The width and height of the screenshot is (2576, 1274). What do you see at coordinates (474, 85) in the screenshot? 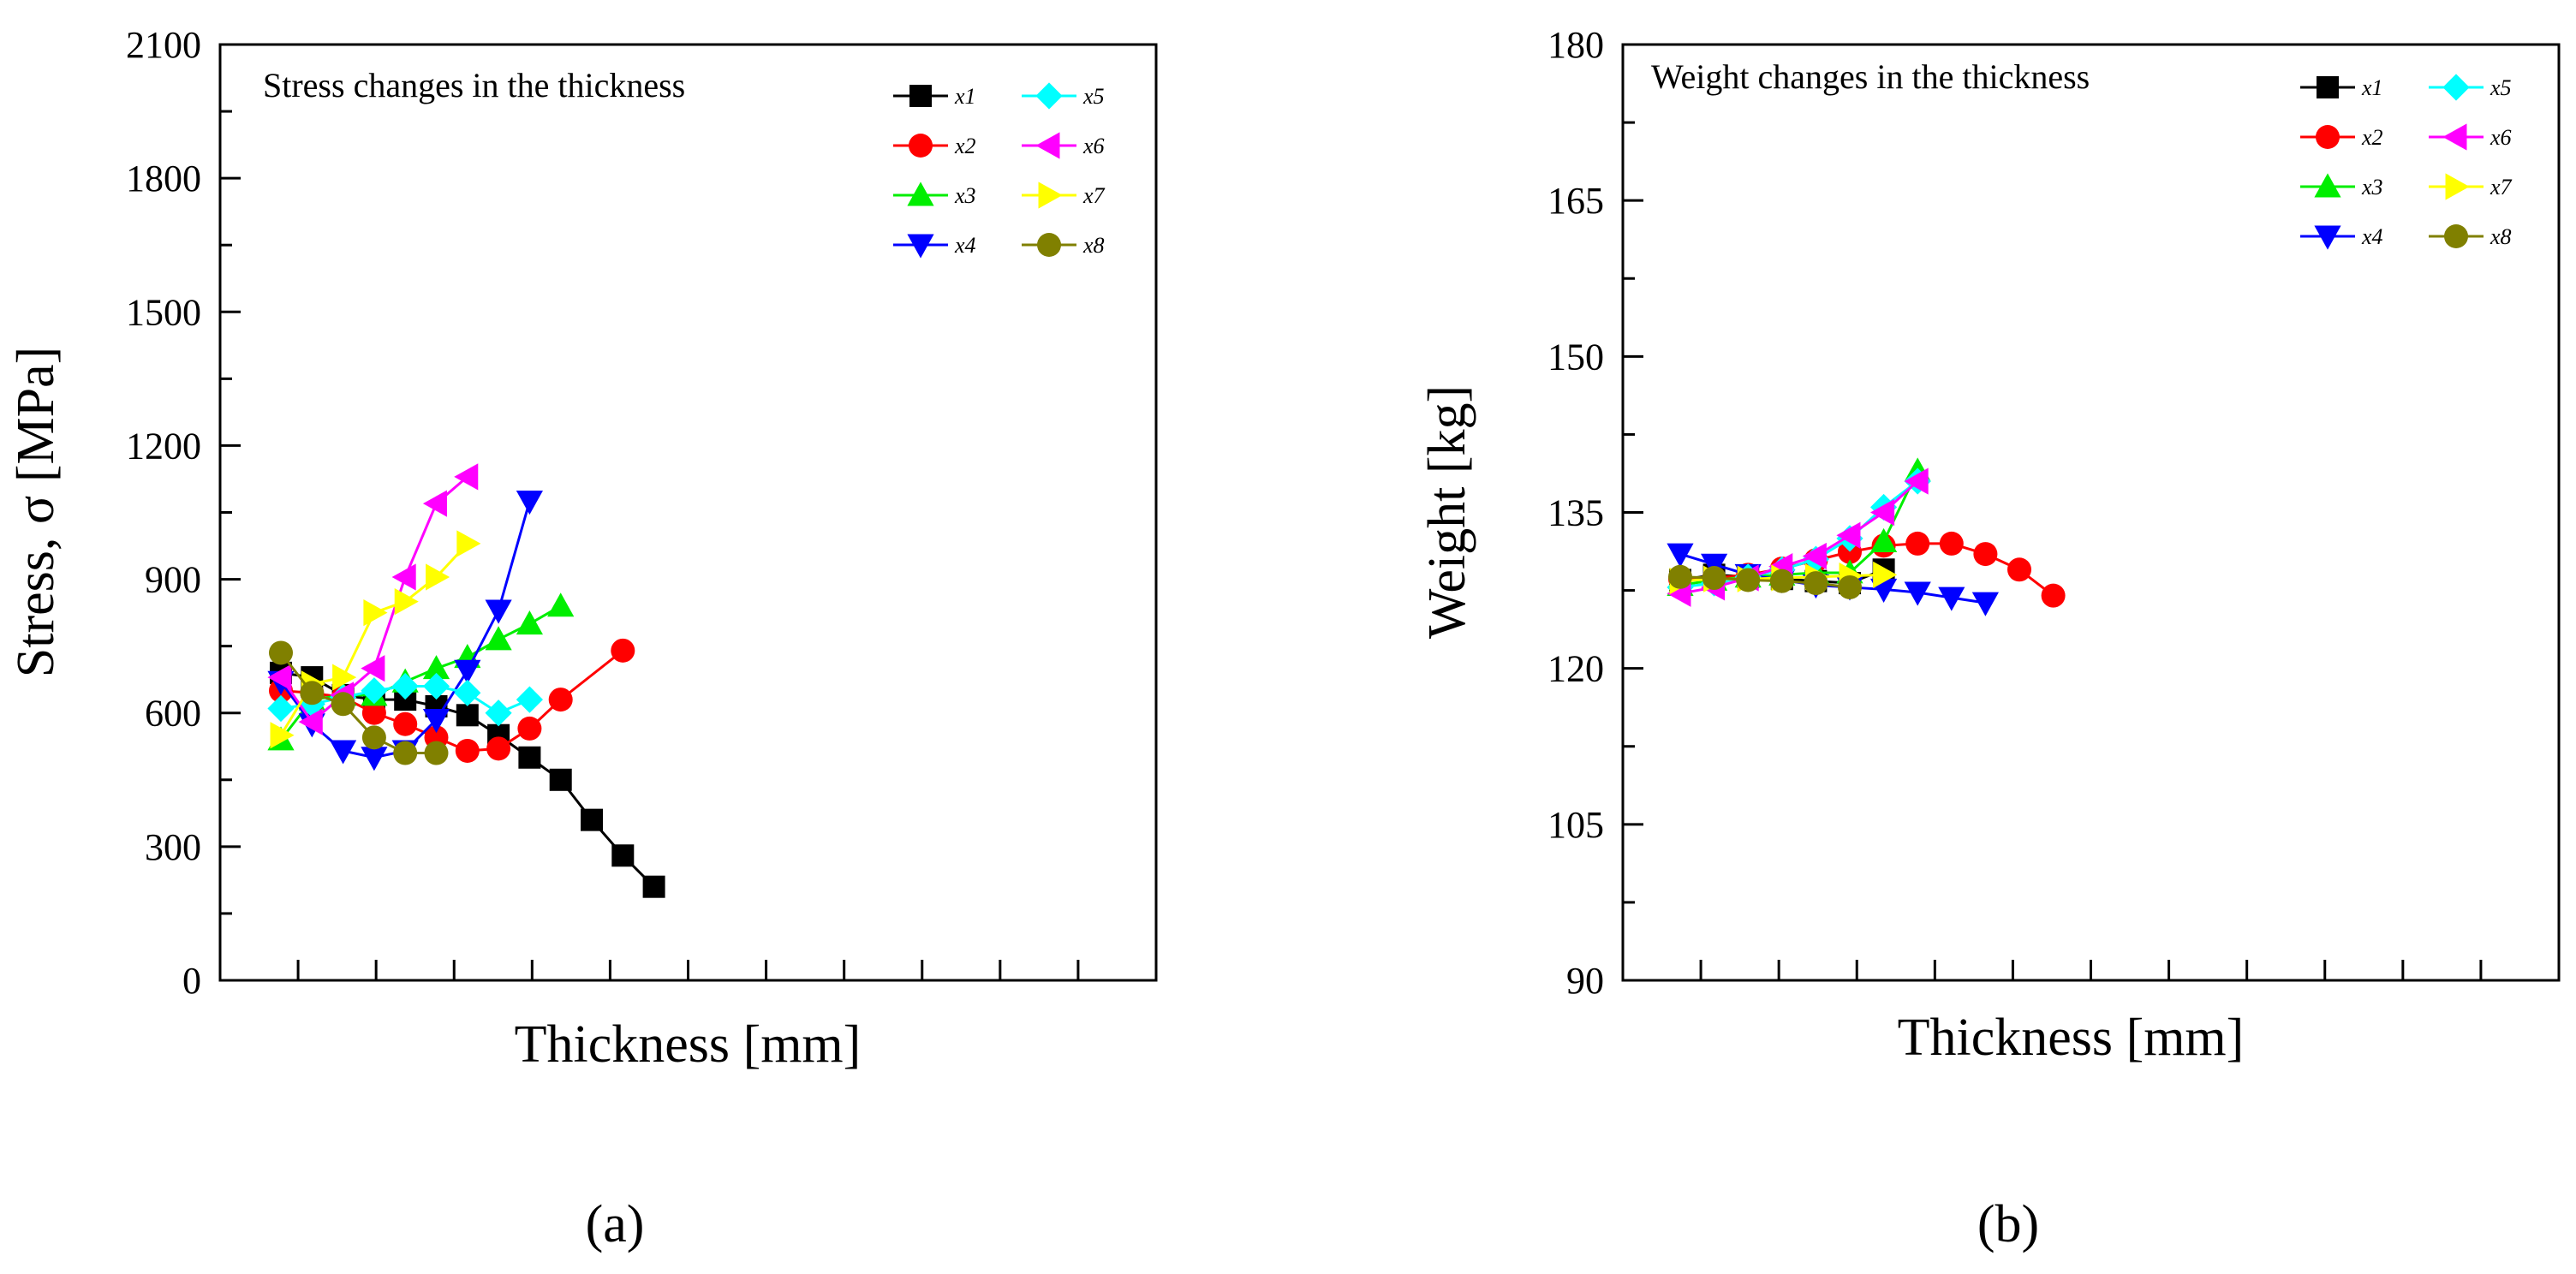
I see `stress-panel-title: Stress changes in the thickness` at bounding box center [474, 85].